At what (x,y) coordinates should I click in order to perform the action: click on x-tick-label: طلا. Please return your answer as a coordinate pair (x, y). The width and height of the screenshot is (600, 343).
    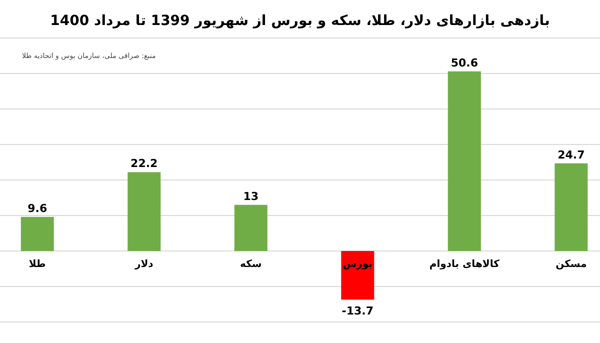
    Looking at the image, I should click on (37, 264).